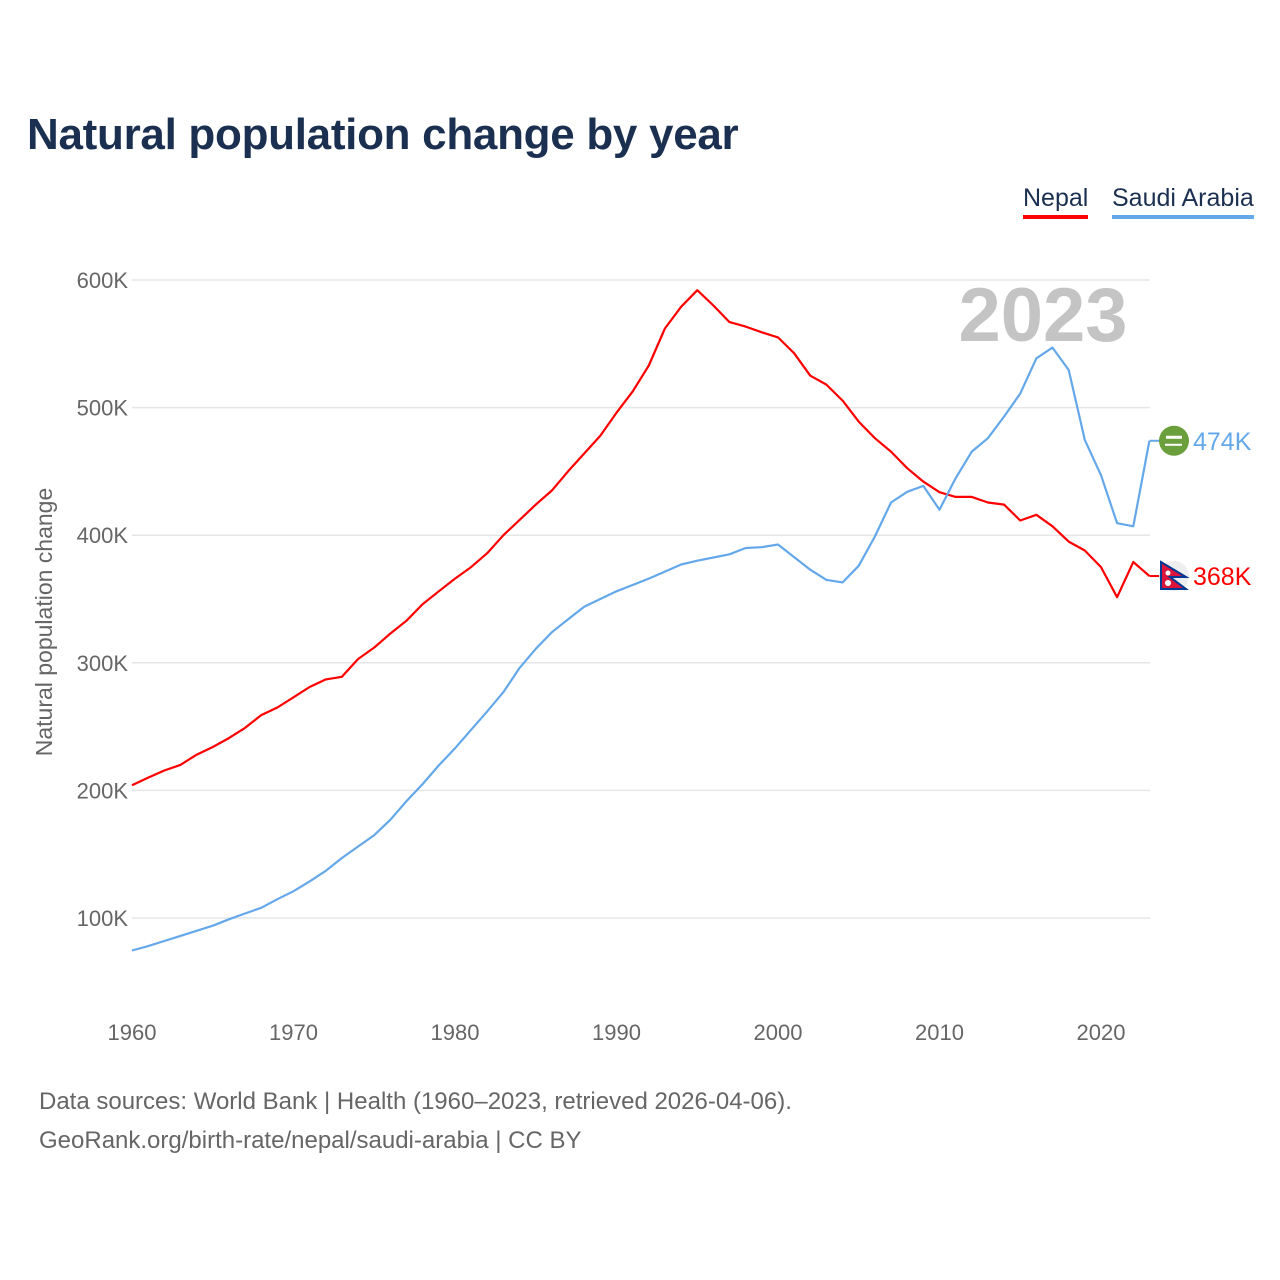 Image resolution: width=1280 pixels, height=1280 pixels. I want to click on flag-background, so click(1174, 440).